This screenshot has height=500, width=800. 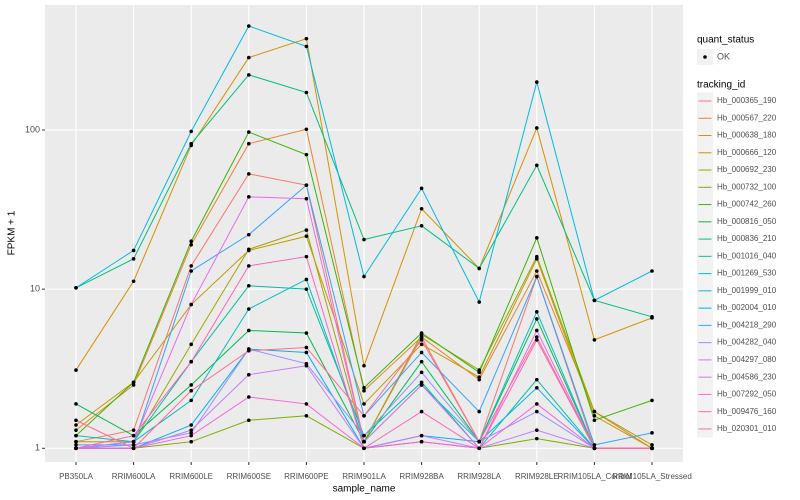 What do you see at coordinates (747, 255) in the screenshot?
I see `legend-label: Hb_001016_040` at bounding box center [747, 255].